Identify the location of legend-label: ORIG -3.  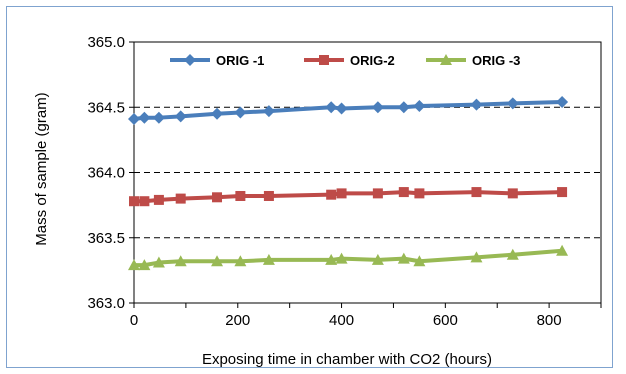
(496, 60).